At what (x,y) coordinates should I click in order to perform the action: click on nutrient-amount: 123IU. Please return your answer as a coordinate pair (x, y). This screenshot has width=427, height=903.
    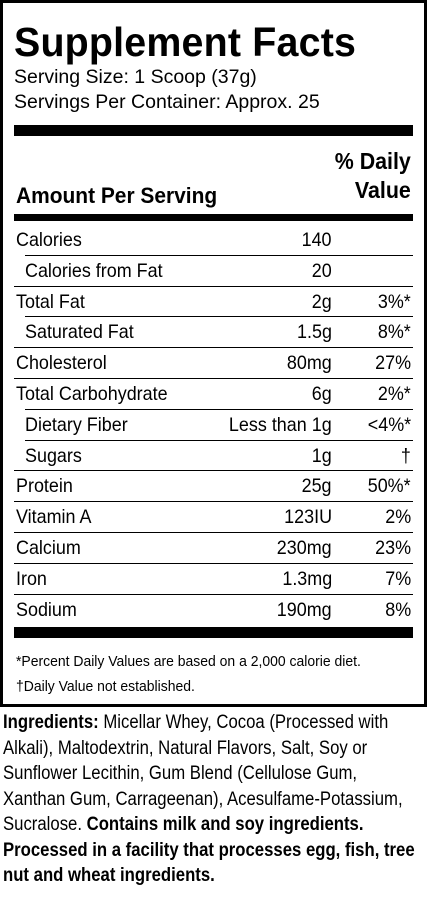
    Looking at the image, I should click on (308, 517).